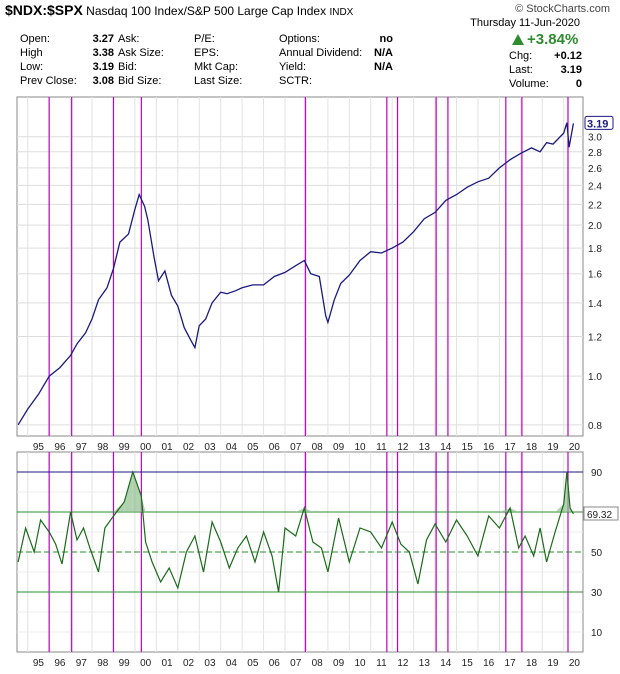 Image resolution: width=620 pixels, height=674 pixels. Describe the element at coordinates (127, 67) in the screenshot. I see `quote-label: Bid:` at that location.